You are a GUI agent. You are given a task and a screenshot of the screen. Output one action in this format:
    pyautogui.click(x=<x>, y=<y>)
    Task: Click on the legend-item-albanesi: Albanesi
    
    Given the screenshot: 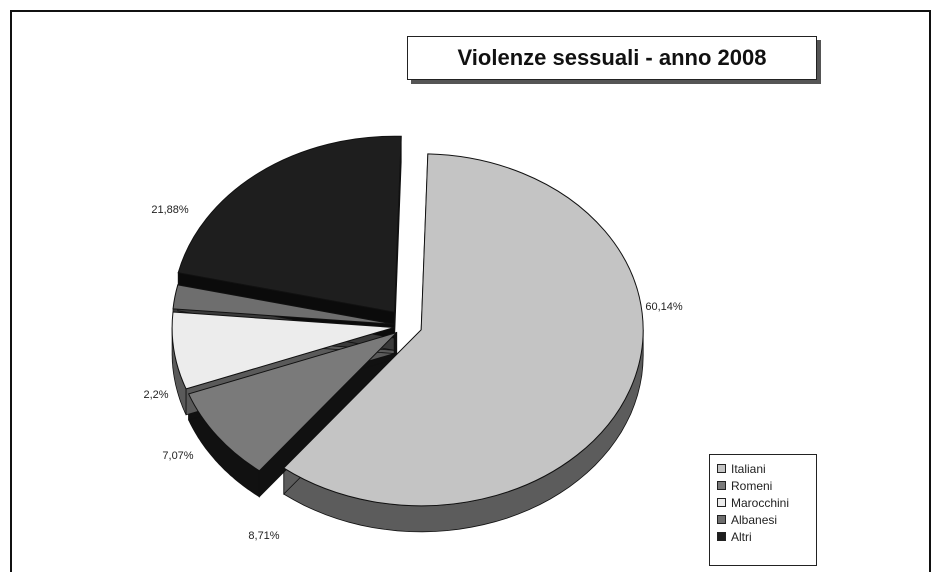 What is the action you would take?
    pyautogui.click(x=766, y=519)
    